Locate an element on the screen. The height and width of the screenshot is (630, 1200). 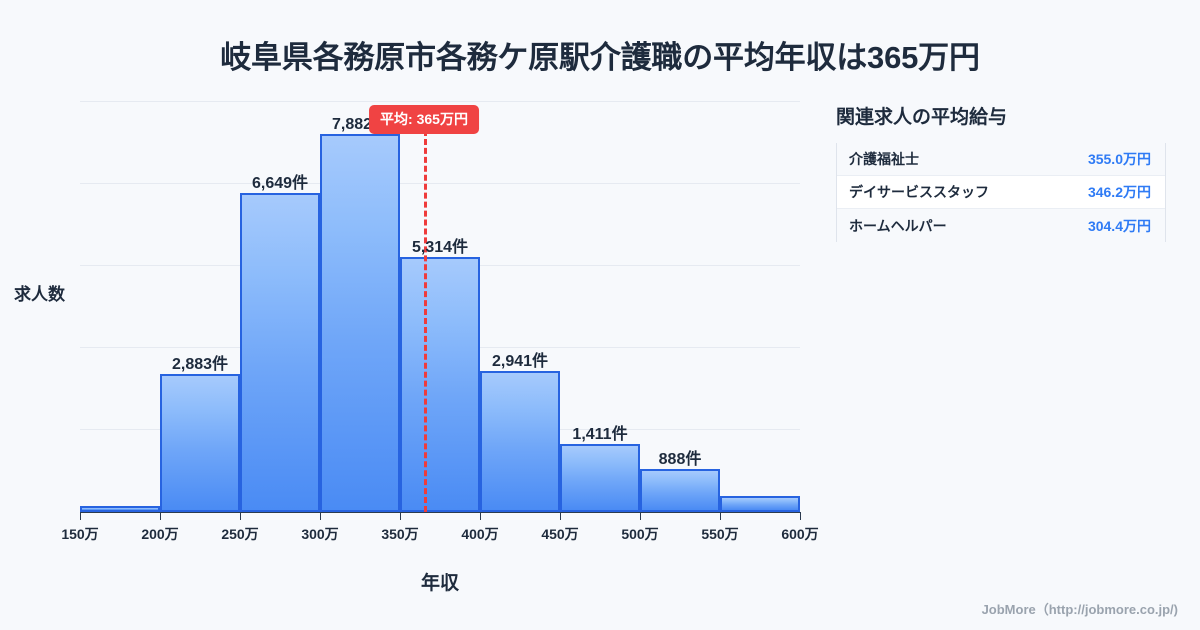
x-axis-tick-label: 350万 is located at coordinates (400, 534).